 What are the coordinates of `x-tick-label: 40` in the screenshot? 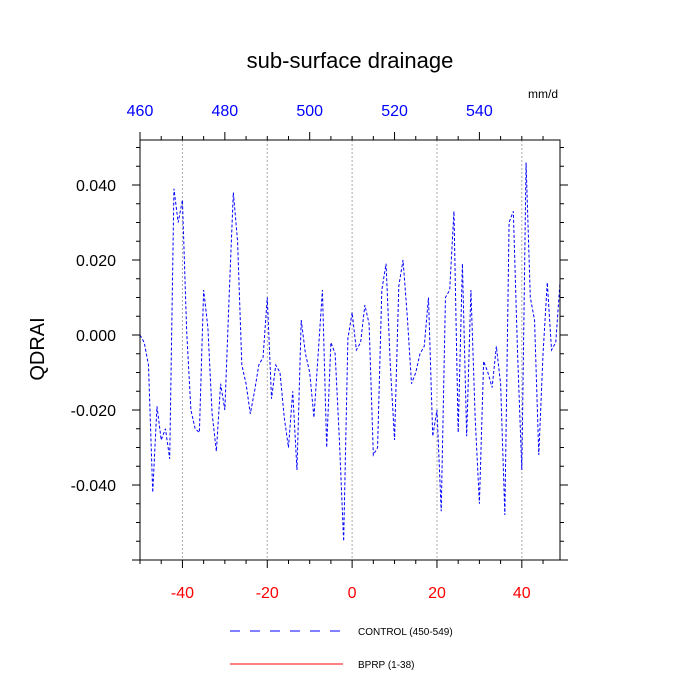 It's located at (522, 593).